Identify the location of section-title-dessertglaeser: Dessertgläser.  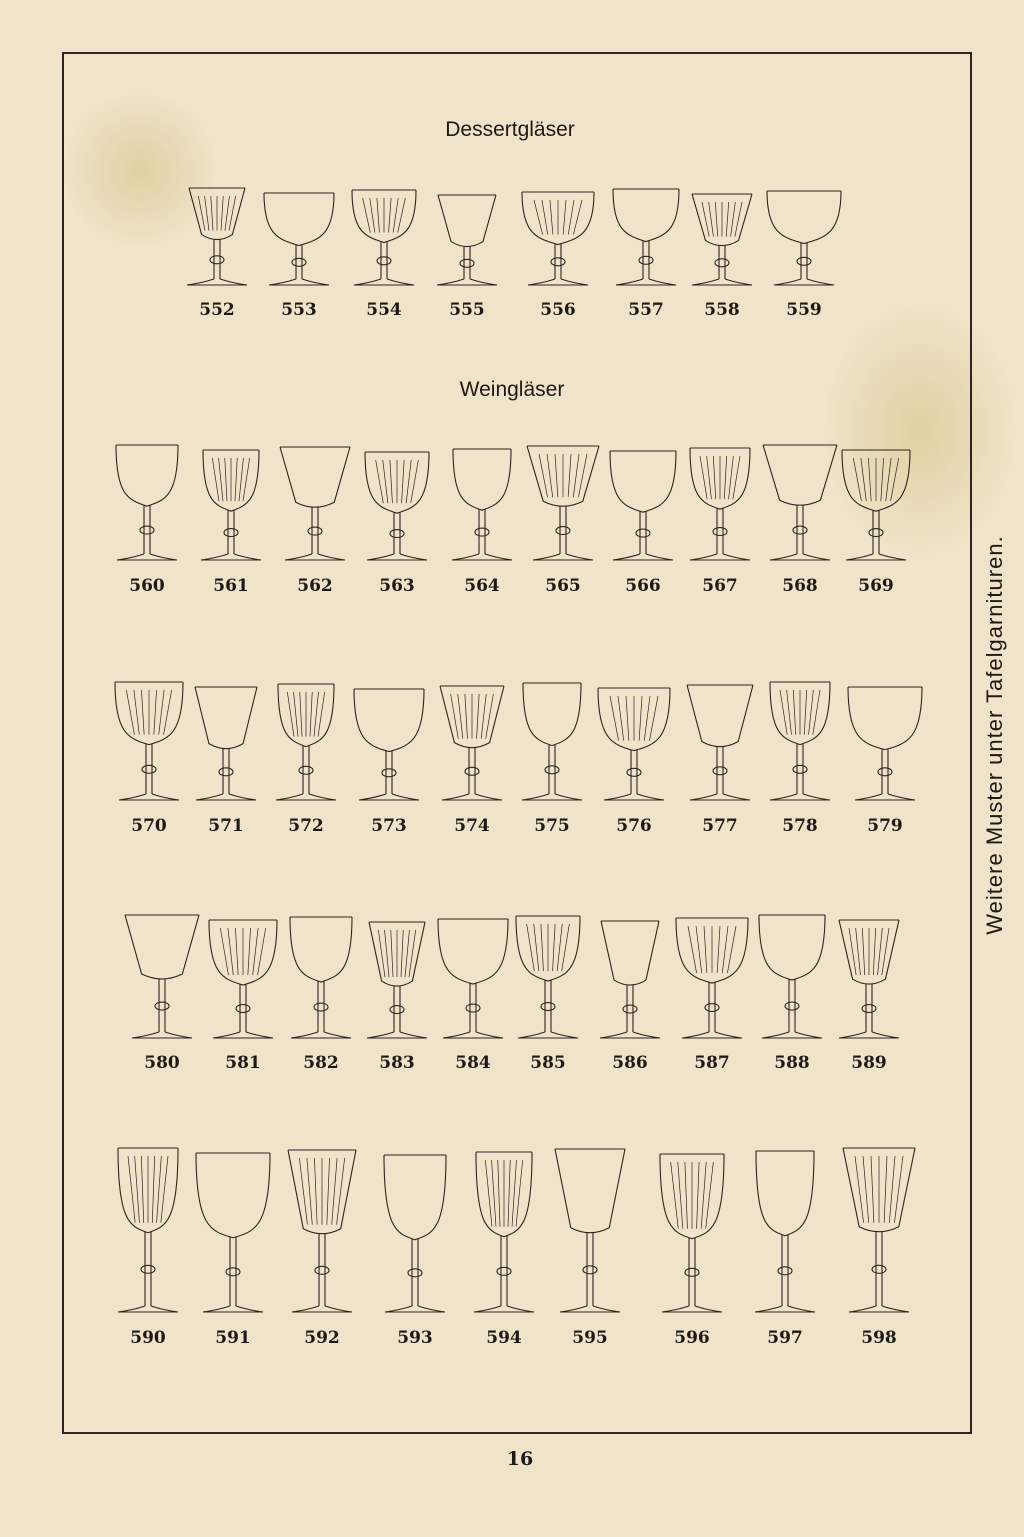
(510, 129).